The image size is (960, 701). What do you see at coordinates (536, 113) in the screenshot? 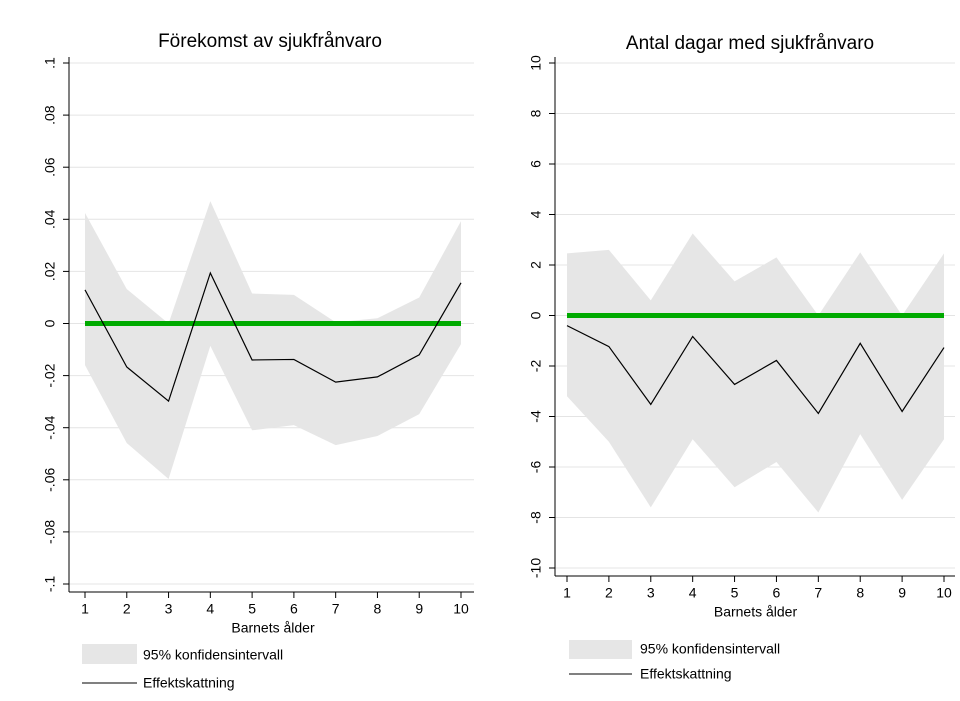
I see `y-tick-label: 8` at bounding box center [536, 113].